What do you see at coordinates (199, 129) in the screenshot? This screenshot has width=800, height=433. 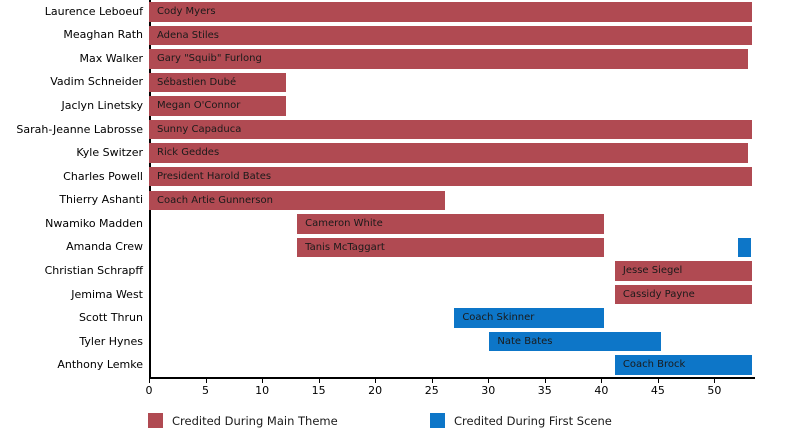 I see `bar-label: Sunny Capaduca` at bounding box center [199, 129].